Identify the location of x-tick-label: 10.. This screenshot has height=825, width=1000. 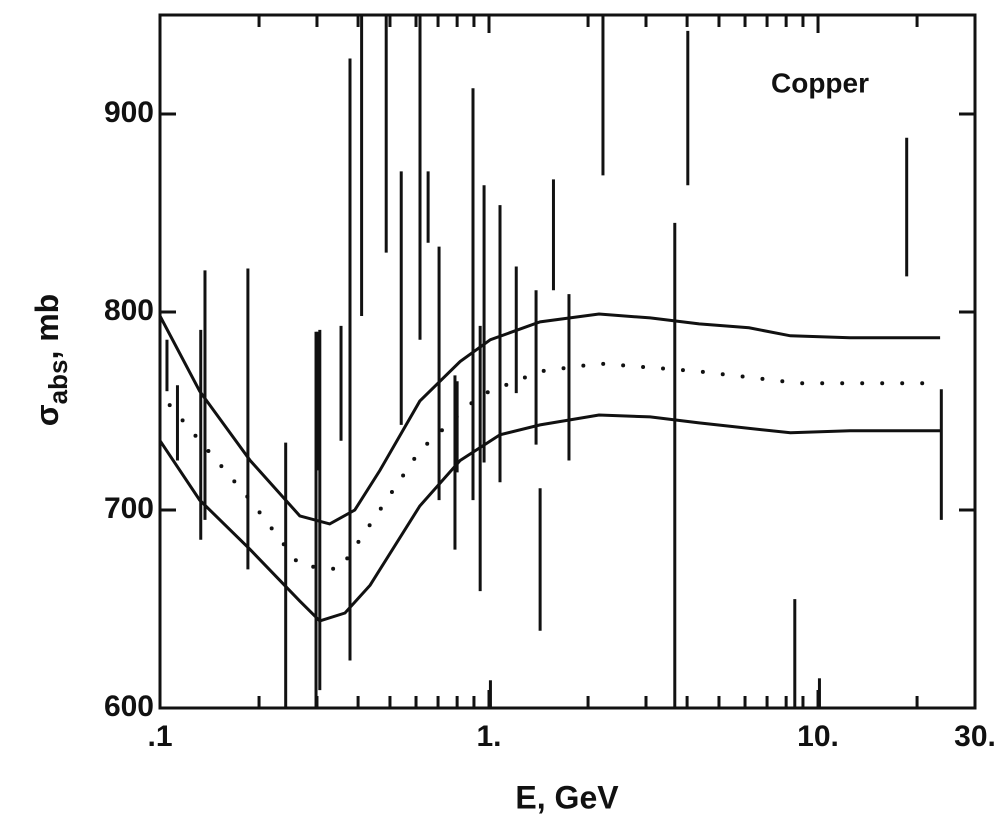
(818, 736).